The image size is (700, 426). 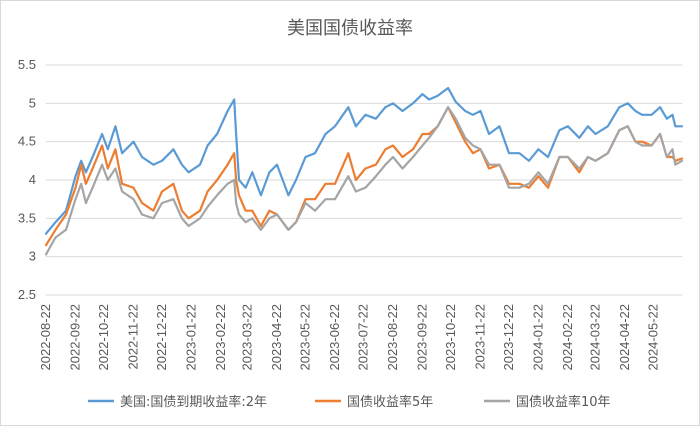 I want to click on x-tick-label: 2023-07-22, so click(x=363, y=337).